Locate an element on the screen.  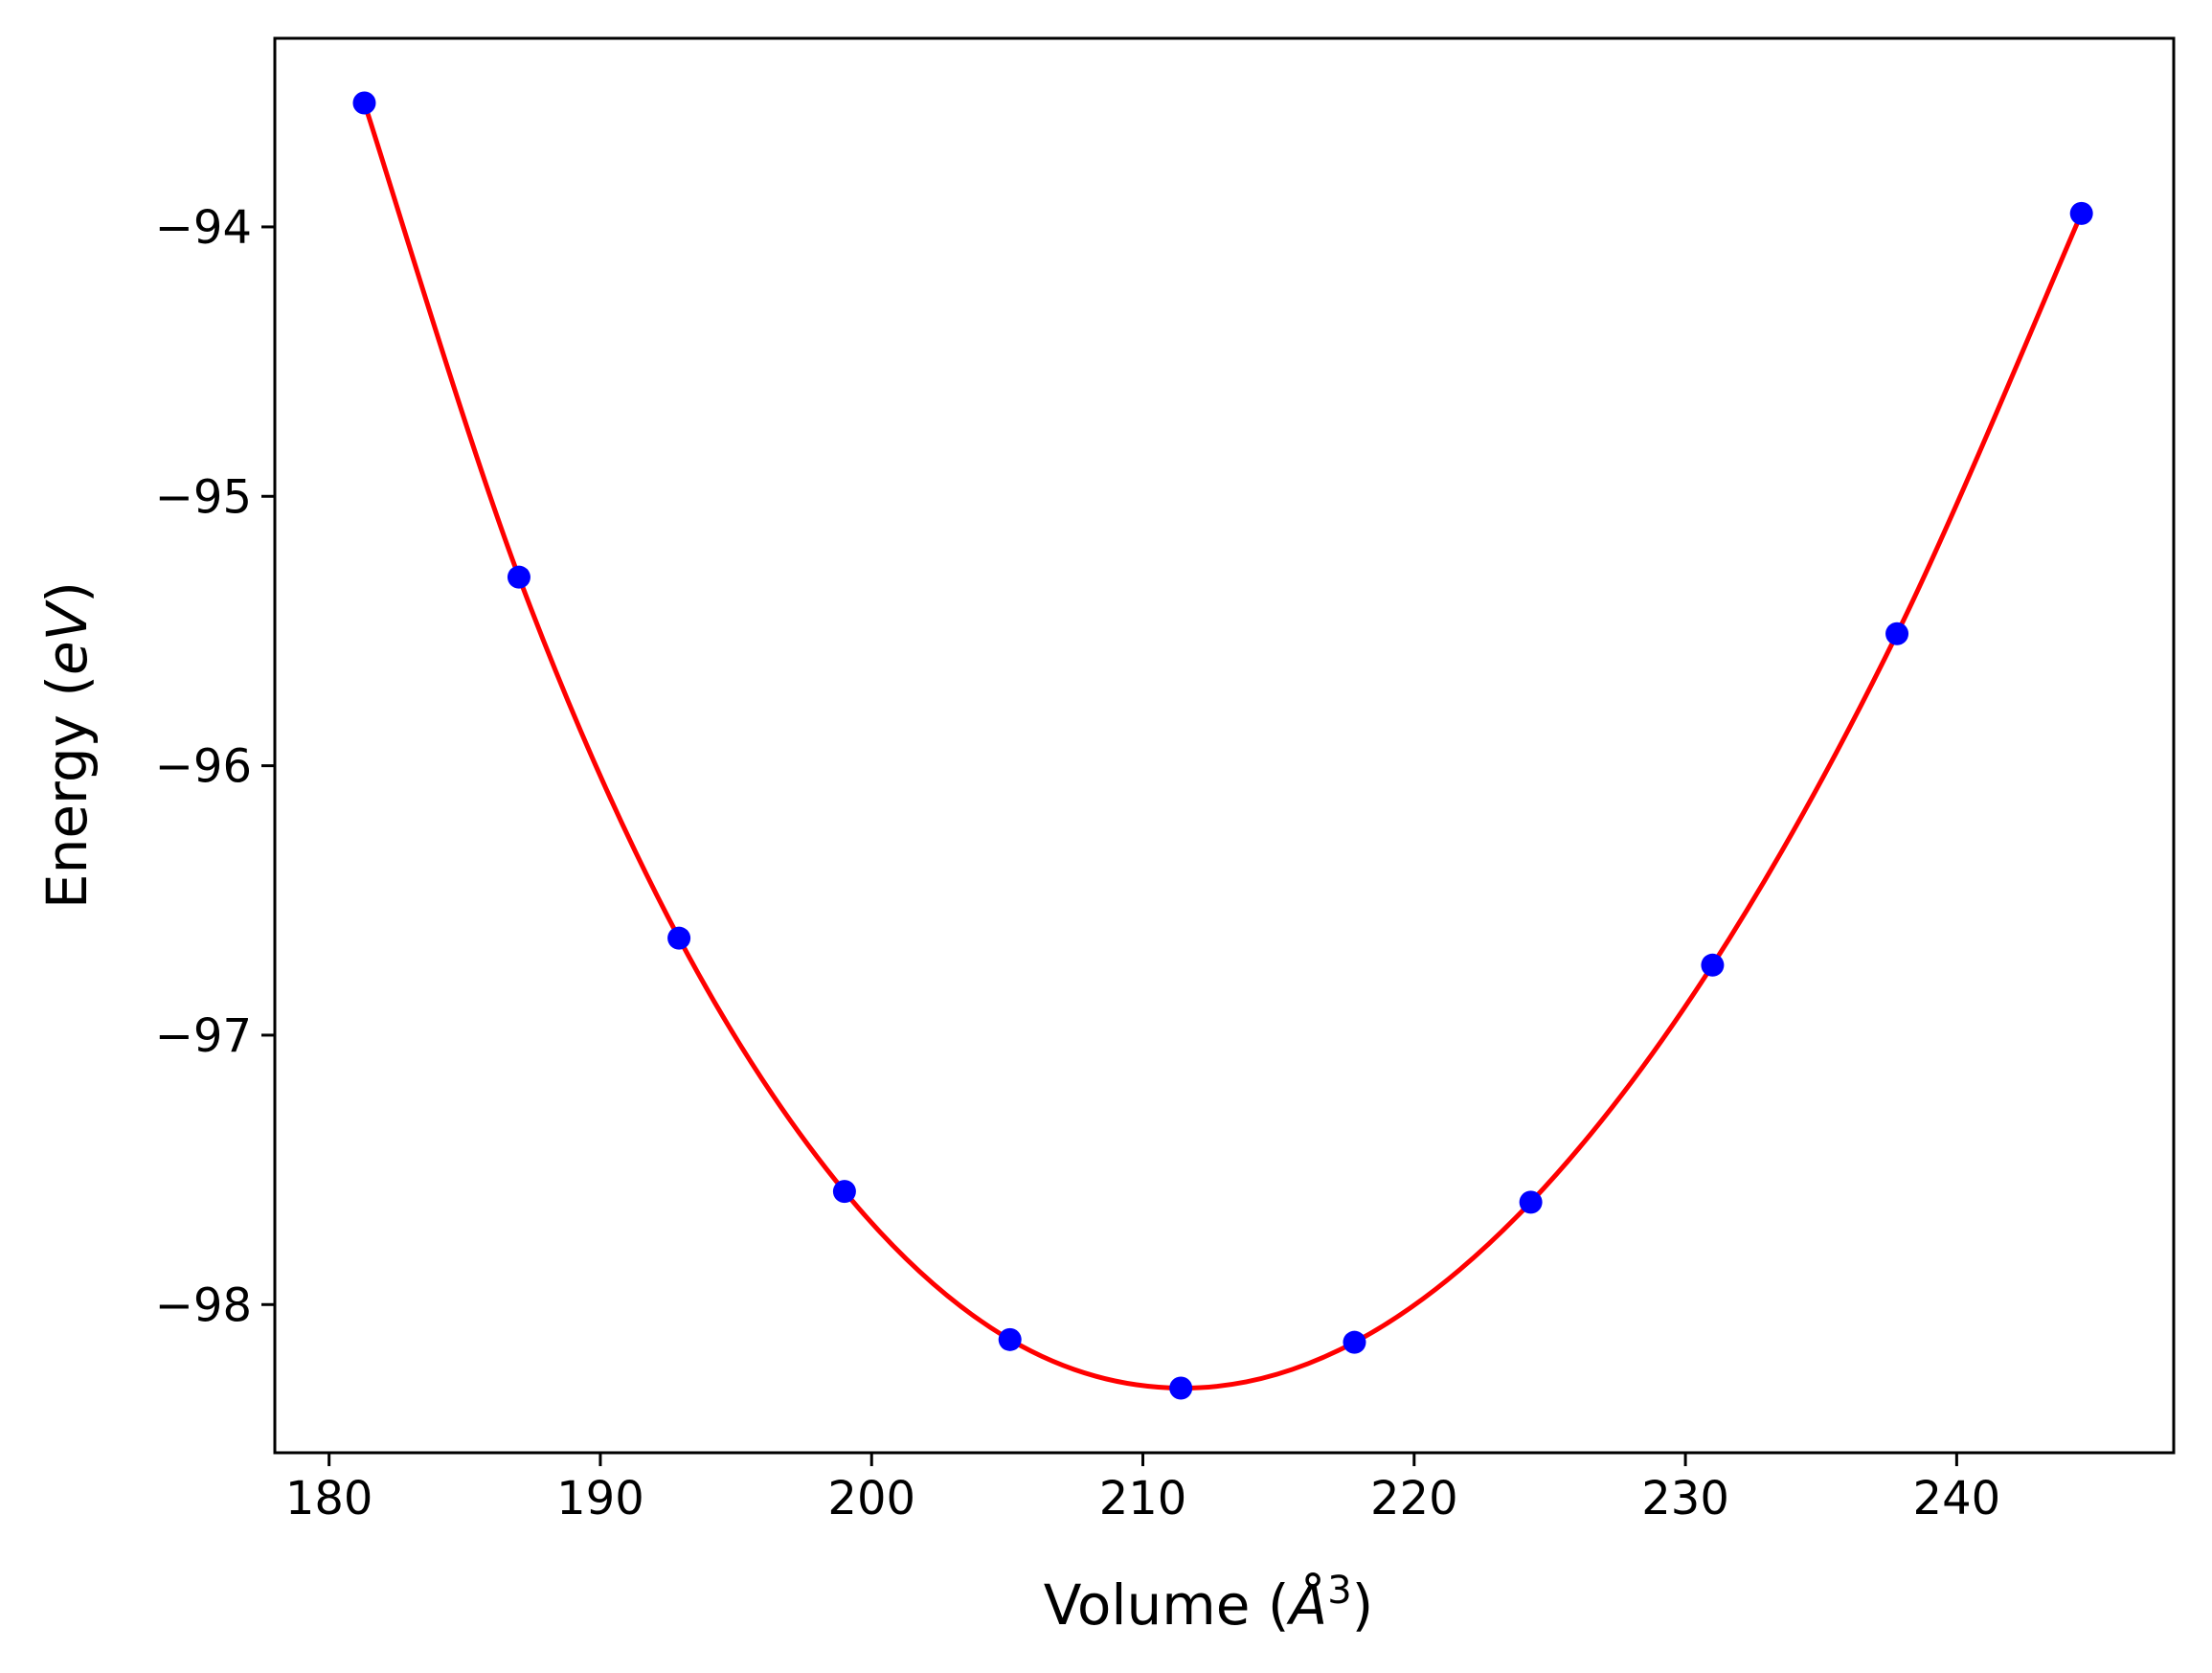
x-tick-label: 230 is located at coordinates (1685, 1499).